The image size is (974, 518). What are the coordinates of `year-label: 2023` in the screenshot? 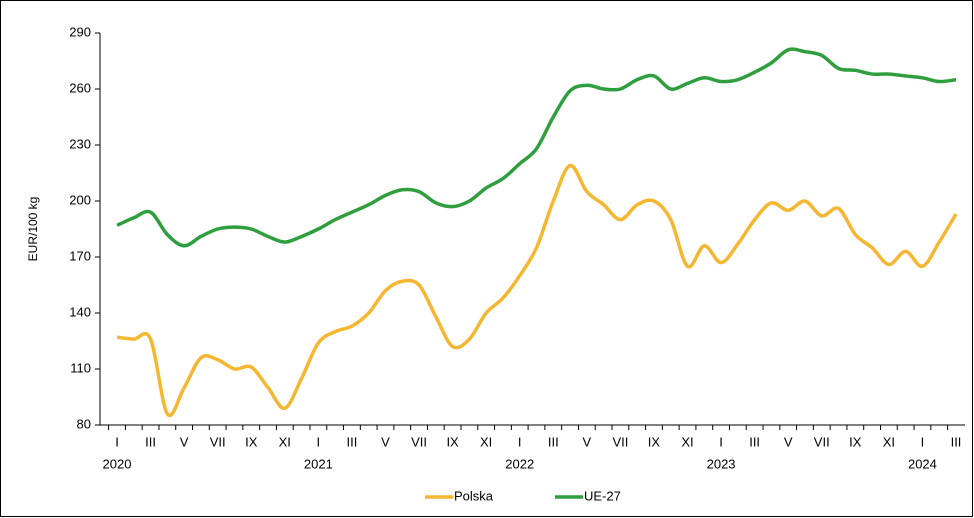 It's located at (721, 463).